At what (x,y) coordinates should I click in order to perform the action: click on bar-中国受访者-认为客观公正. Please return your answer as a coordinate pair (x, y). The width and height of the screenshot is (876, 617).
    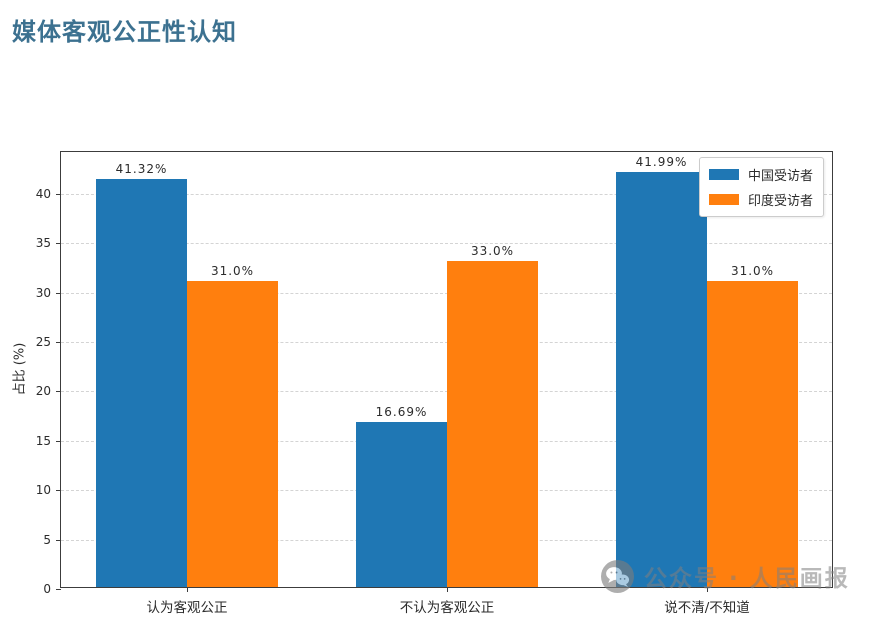
    Looking at the image, I should click on (141, 382).